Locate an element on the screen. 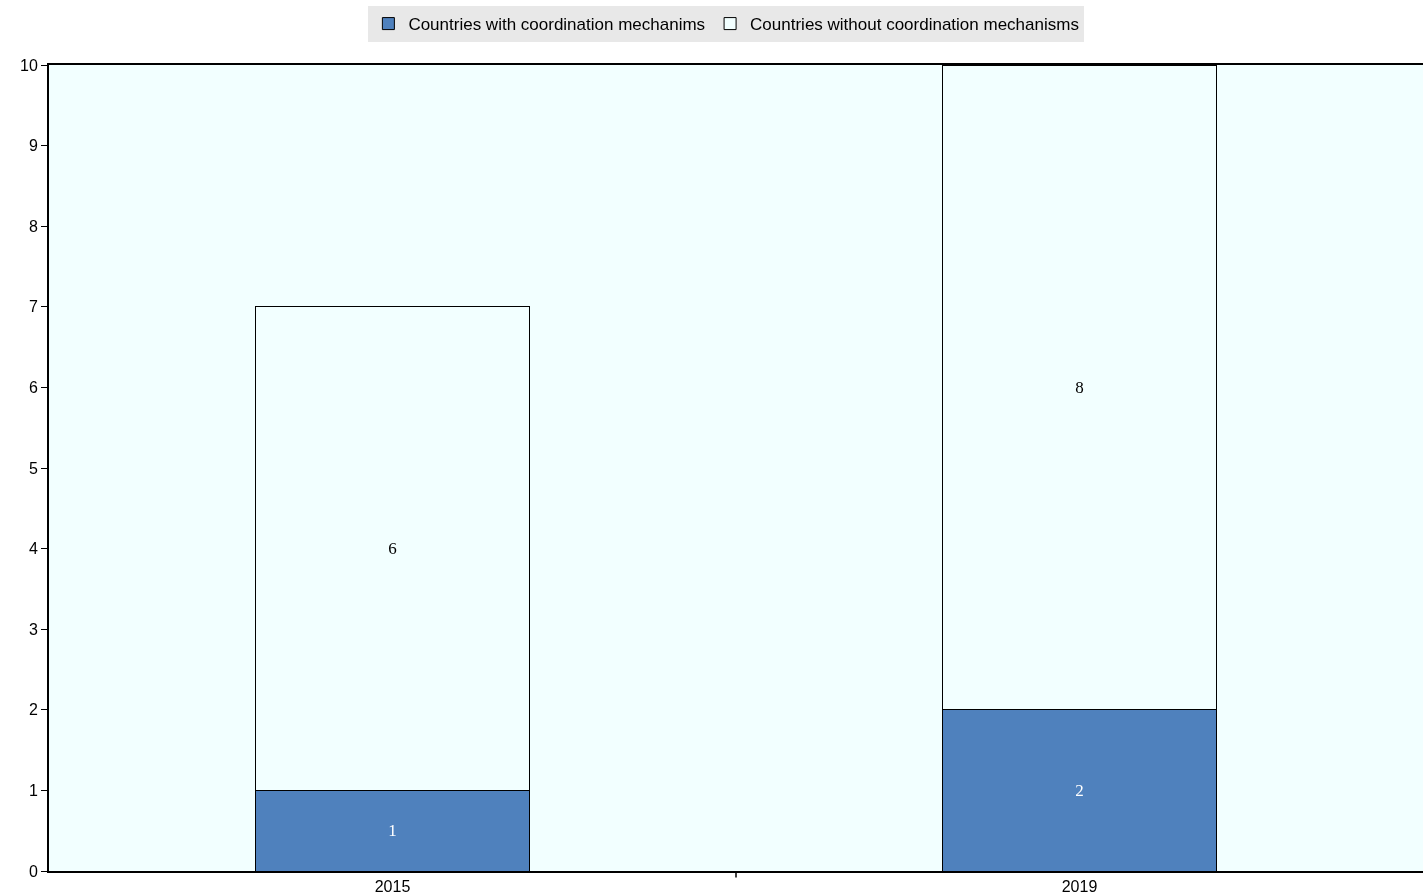 This screenshot has height=896, width=1423. data-label: 2 is located at coordinates (1079, 790).